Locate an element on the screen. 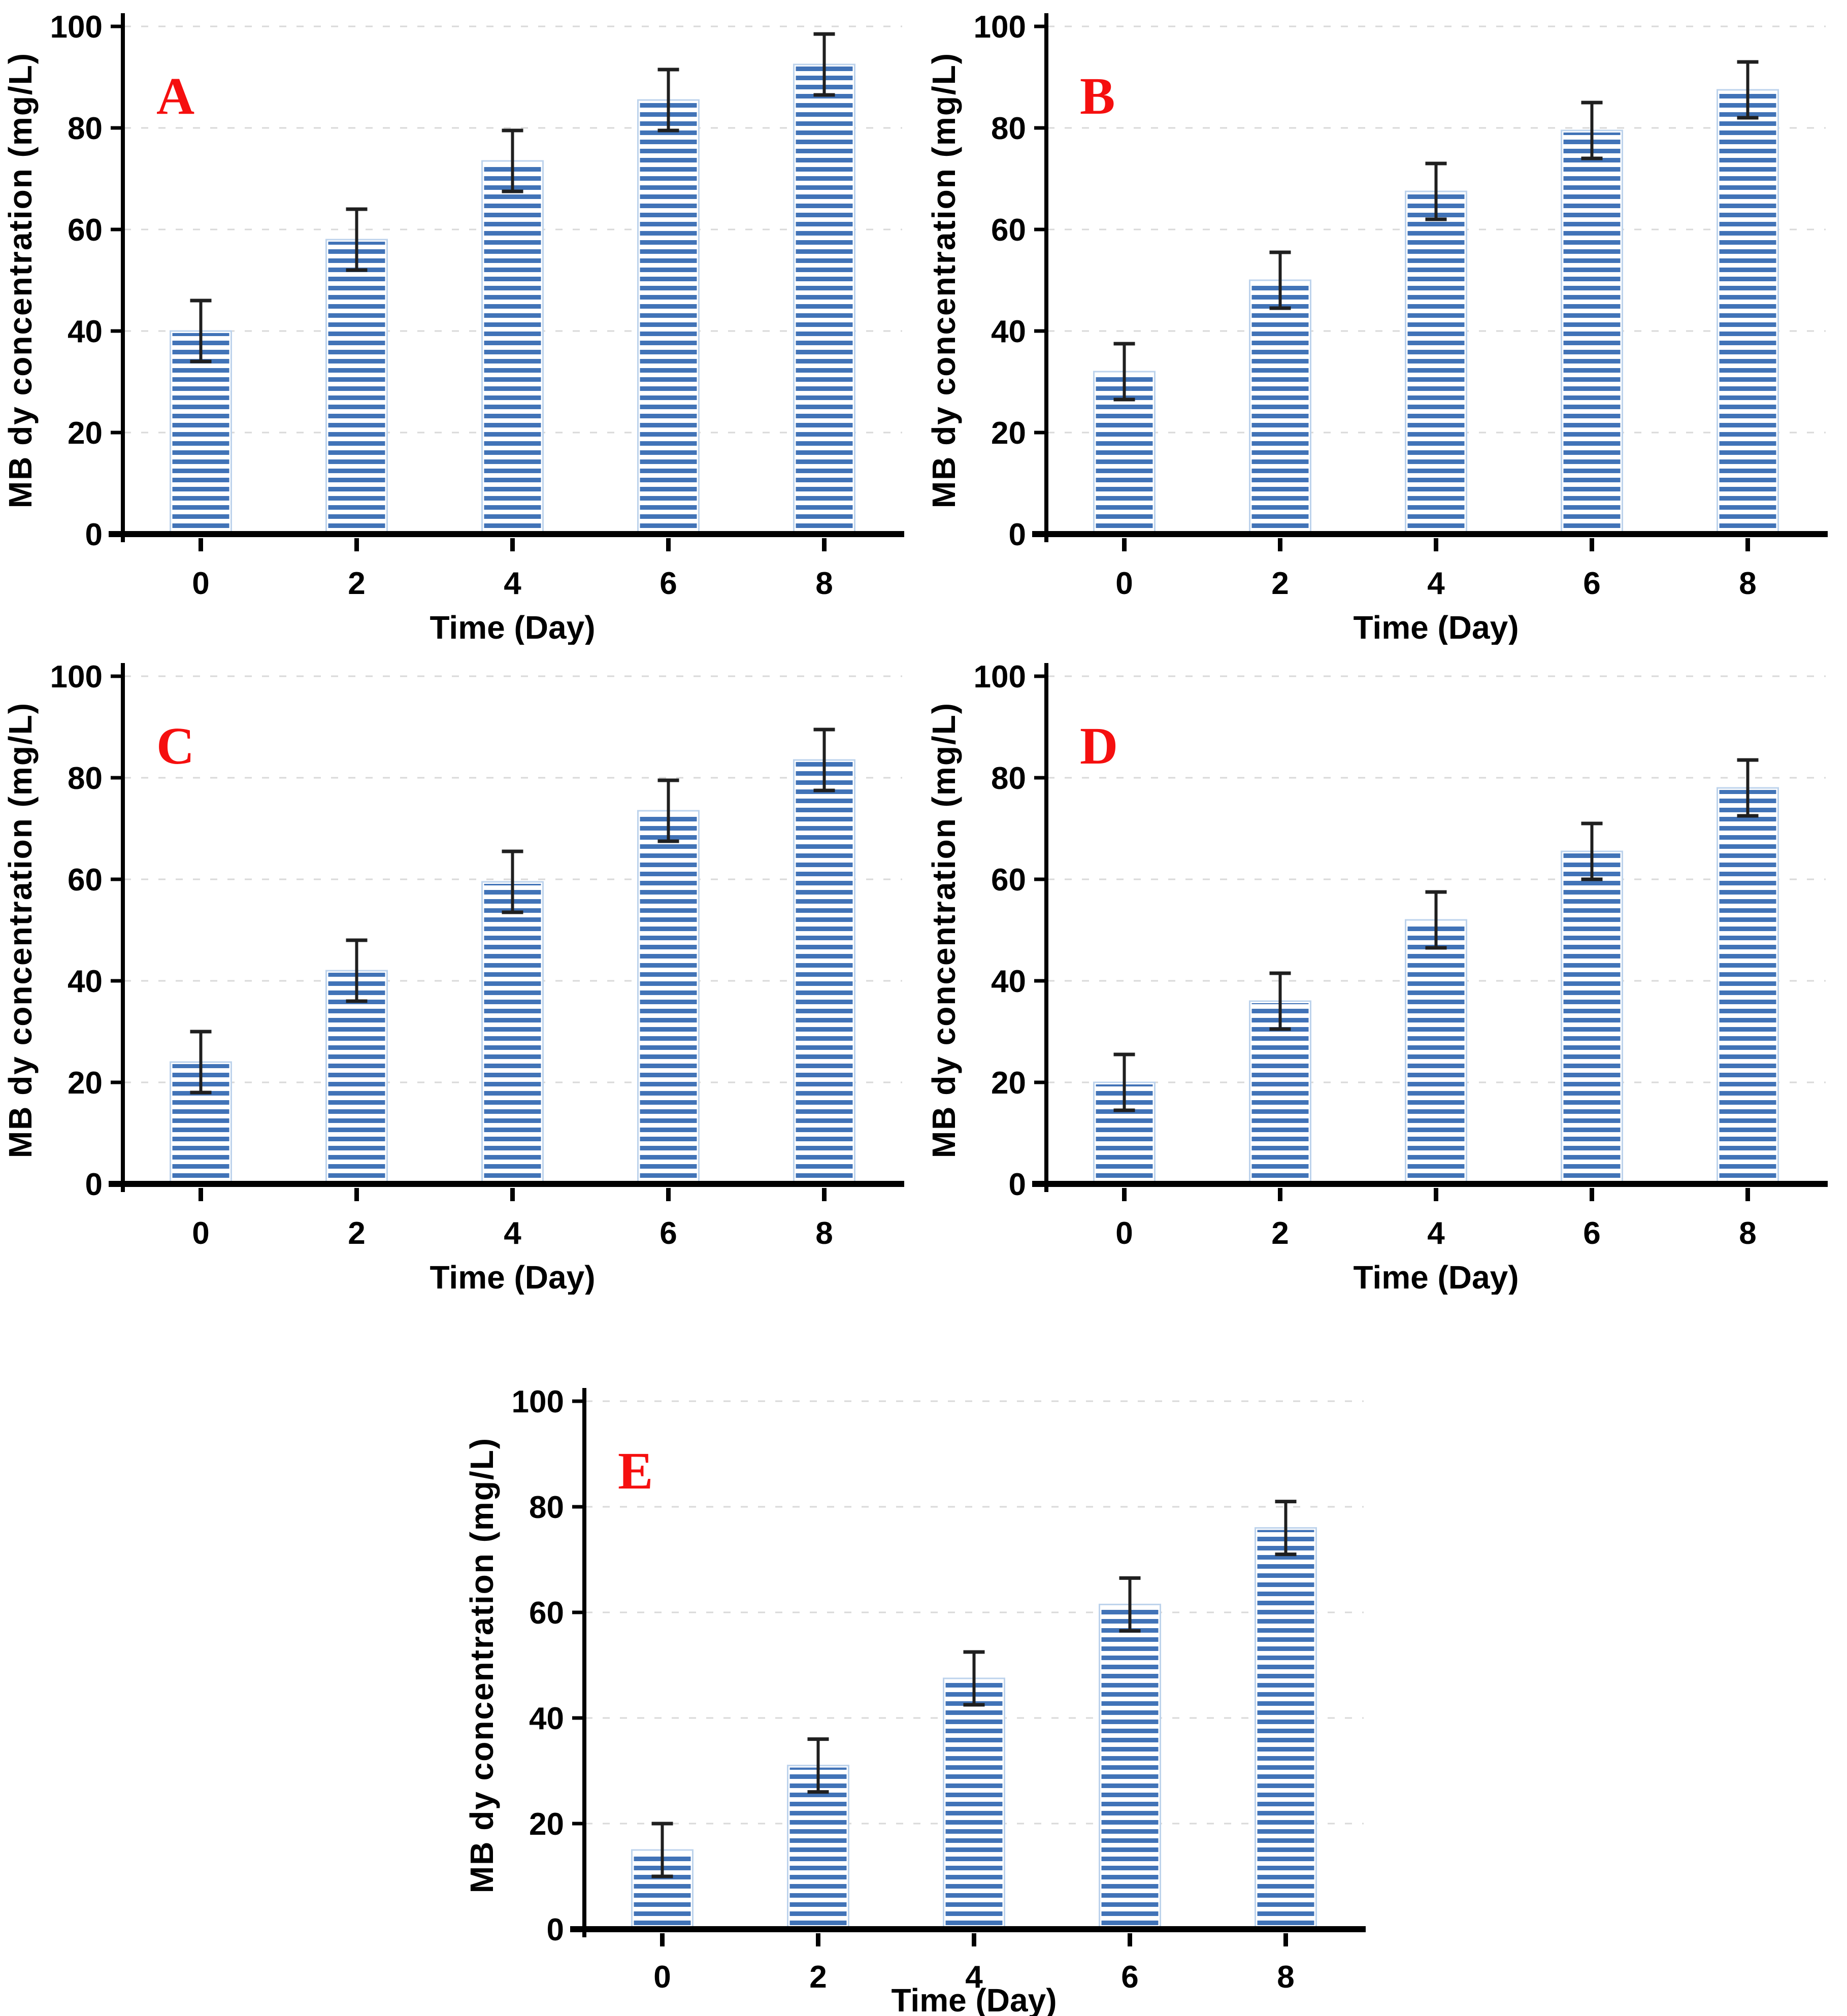  panel-letter-B: B is located at coordinates (1097, 96).